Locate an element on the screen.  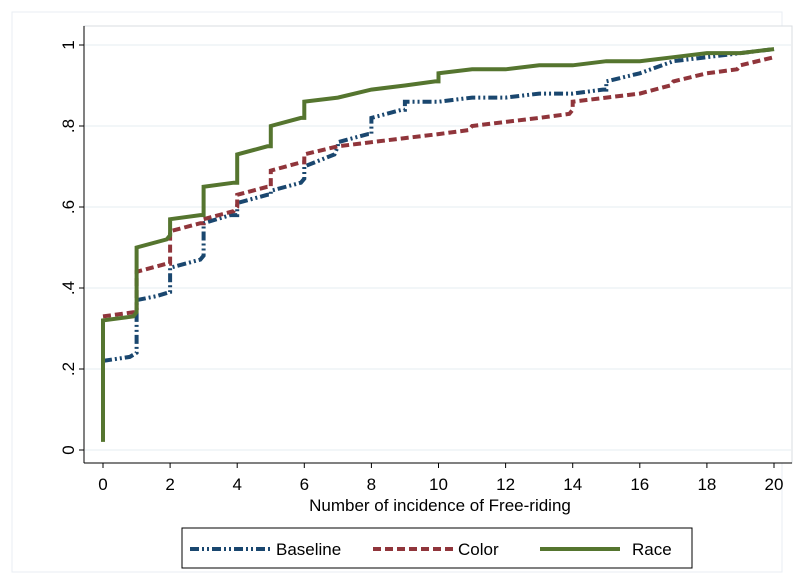
legend-label-baseline: Baseline is located at coordinates (308, 549).